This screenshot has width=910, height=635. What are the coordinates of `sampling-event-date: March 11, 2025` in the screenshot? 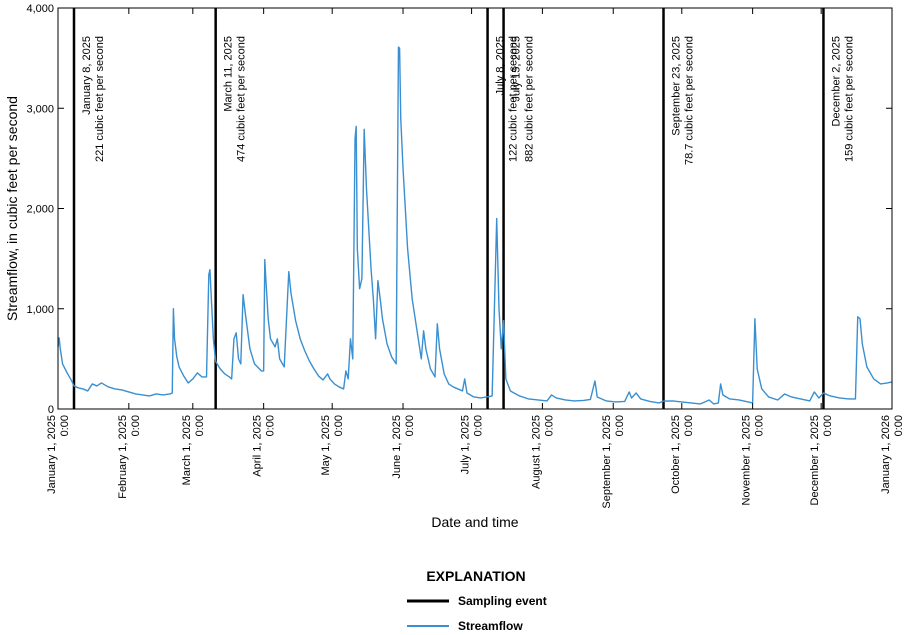 It's located at (229, 74).